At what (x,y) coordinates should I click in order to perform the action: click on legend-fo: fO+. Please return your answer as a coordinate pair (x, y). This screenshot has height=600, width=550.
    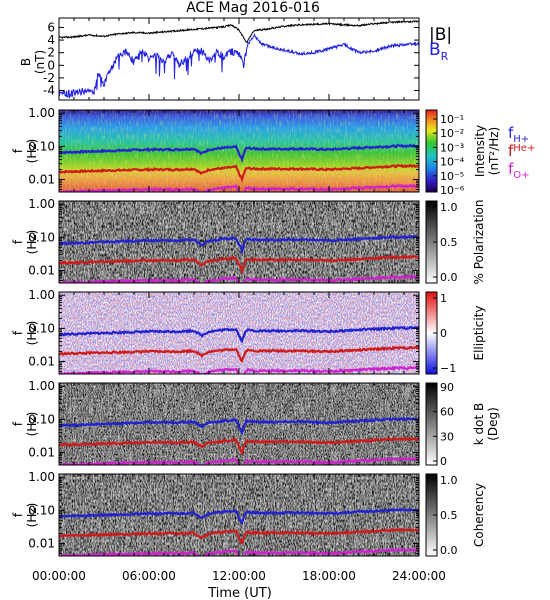
    Looking at the image, I should click on (519, 170).